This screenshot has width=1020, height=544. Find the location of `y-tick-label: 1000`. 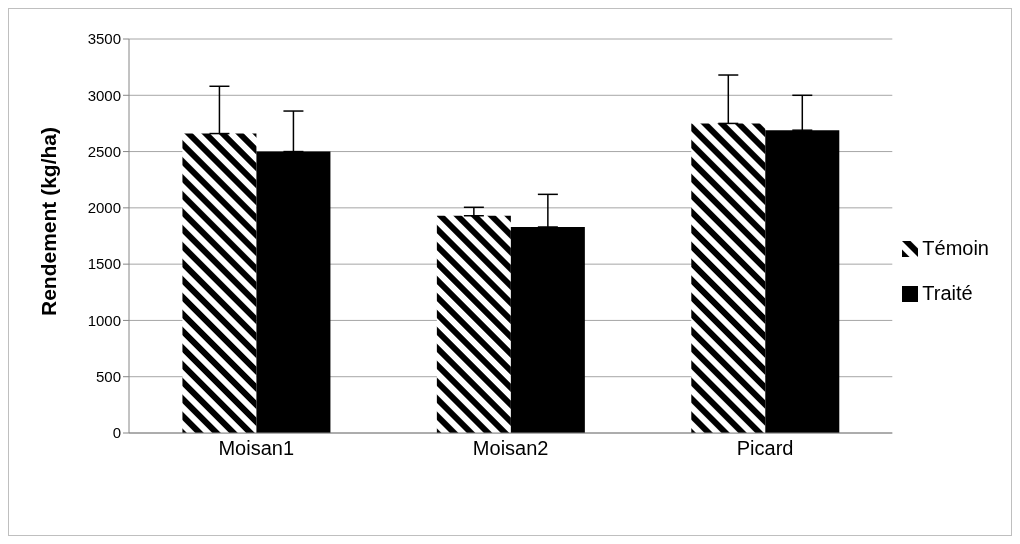

y-tick-label: 1000 is located at coordinates (104, 320).